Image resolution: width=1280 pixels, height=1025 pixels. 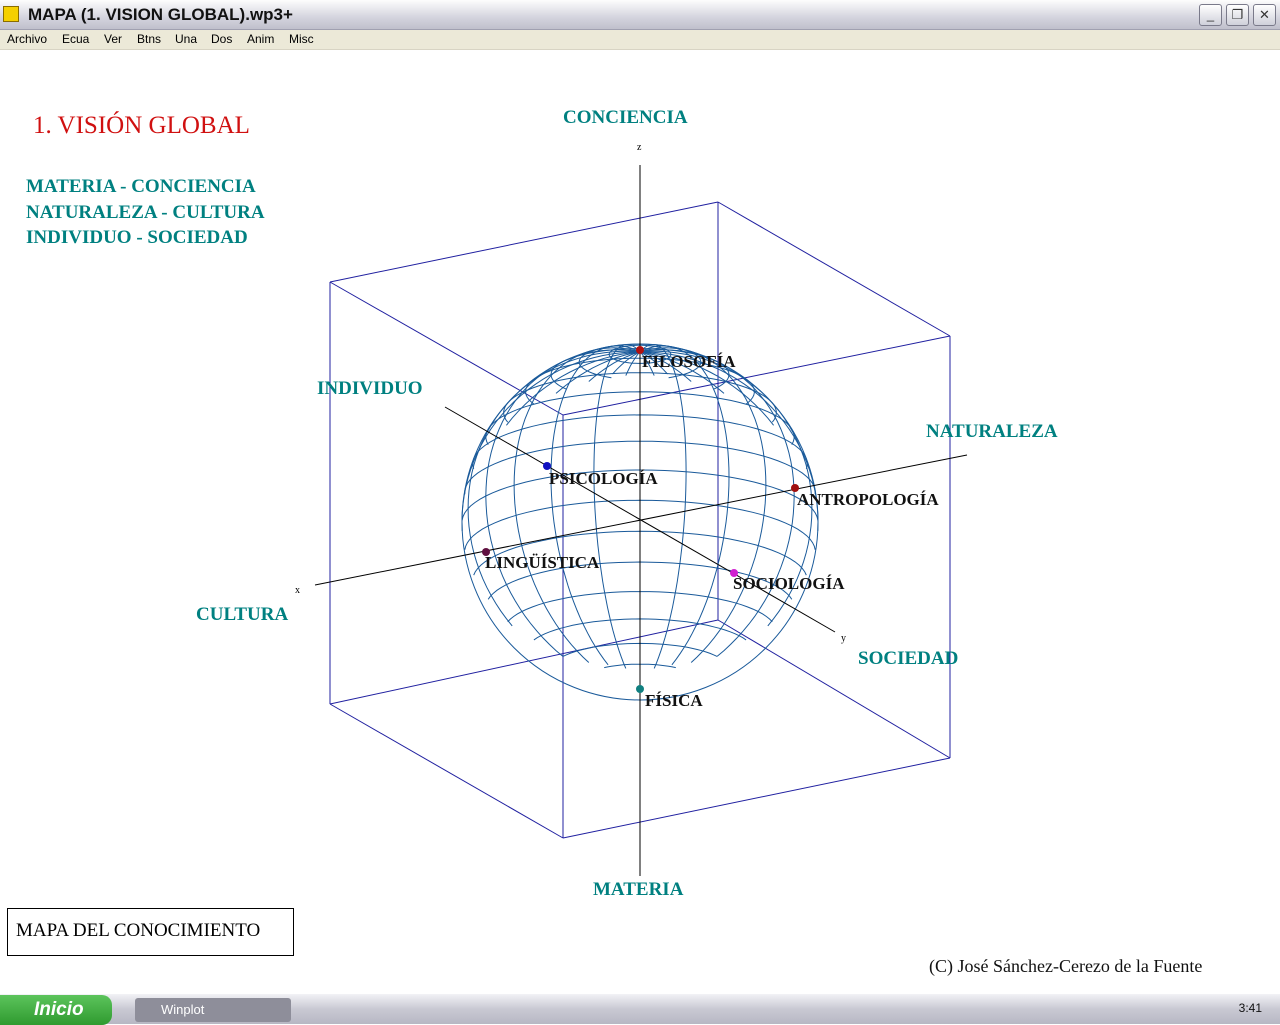 I want to click on label-individuo: INDIVIDUO, so click(x=370, y=388).